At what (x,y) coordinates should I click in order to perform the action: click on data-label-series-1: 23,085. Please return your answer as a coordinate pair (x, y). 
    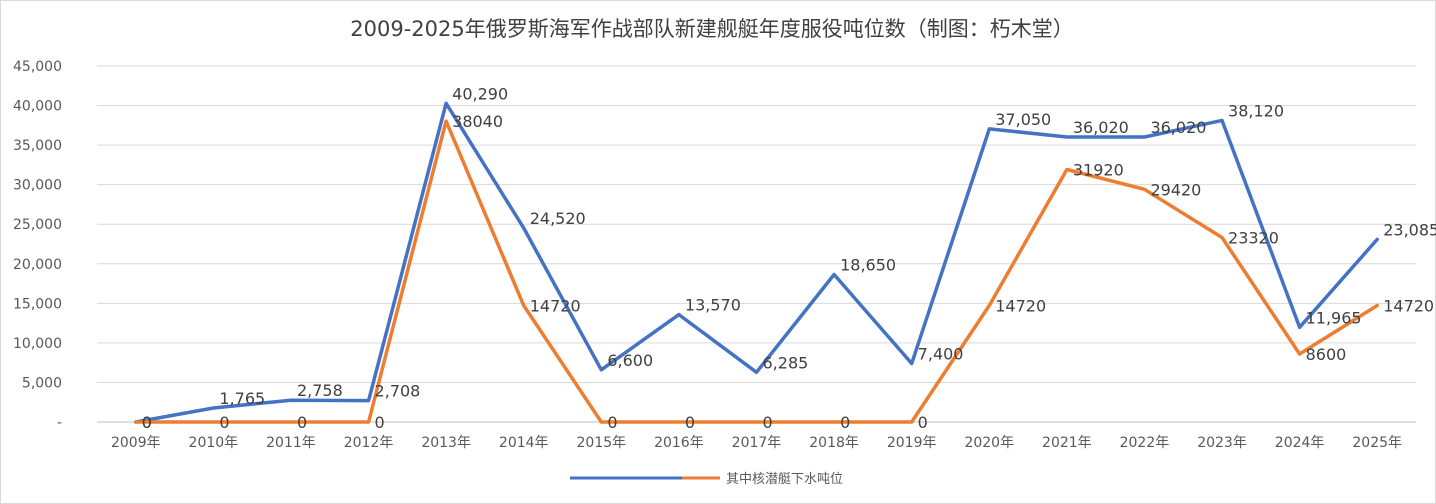
    Looking at the image, I should click on (1409, 229).